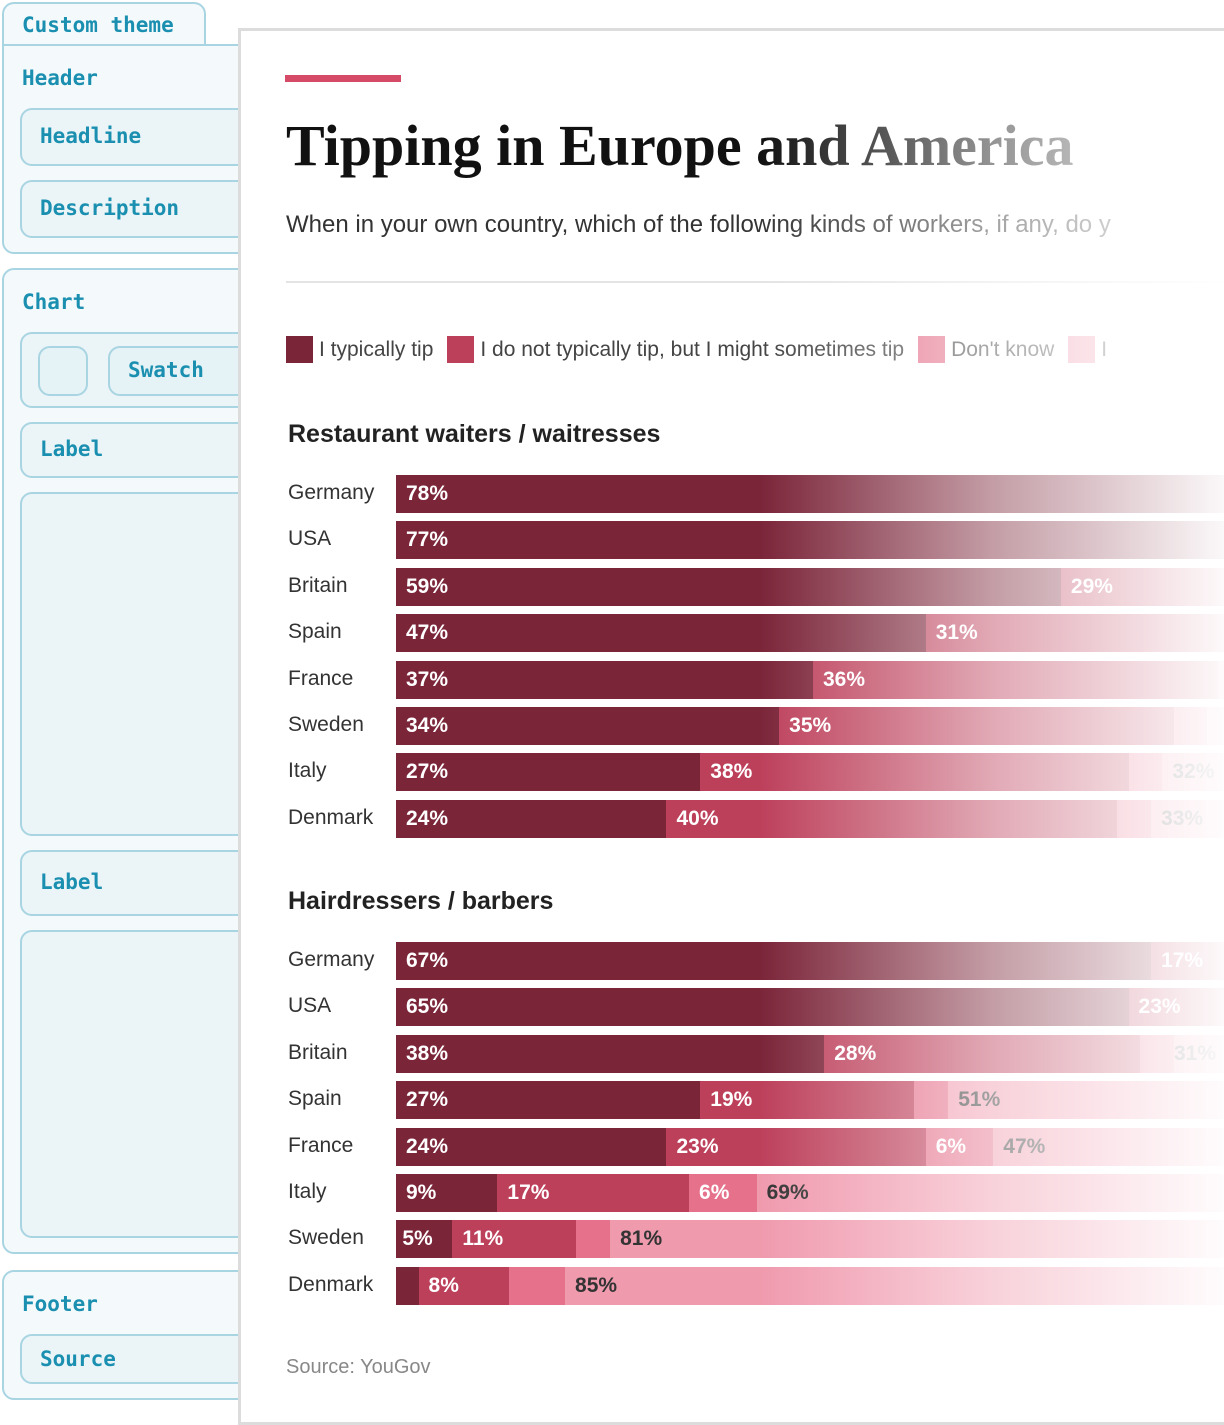  What do you see at coordinates (424, 1239) in the screenshot?
I see `bar-segment: 5%` at bounding box center [424, 1239].